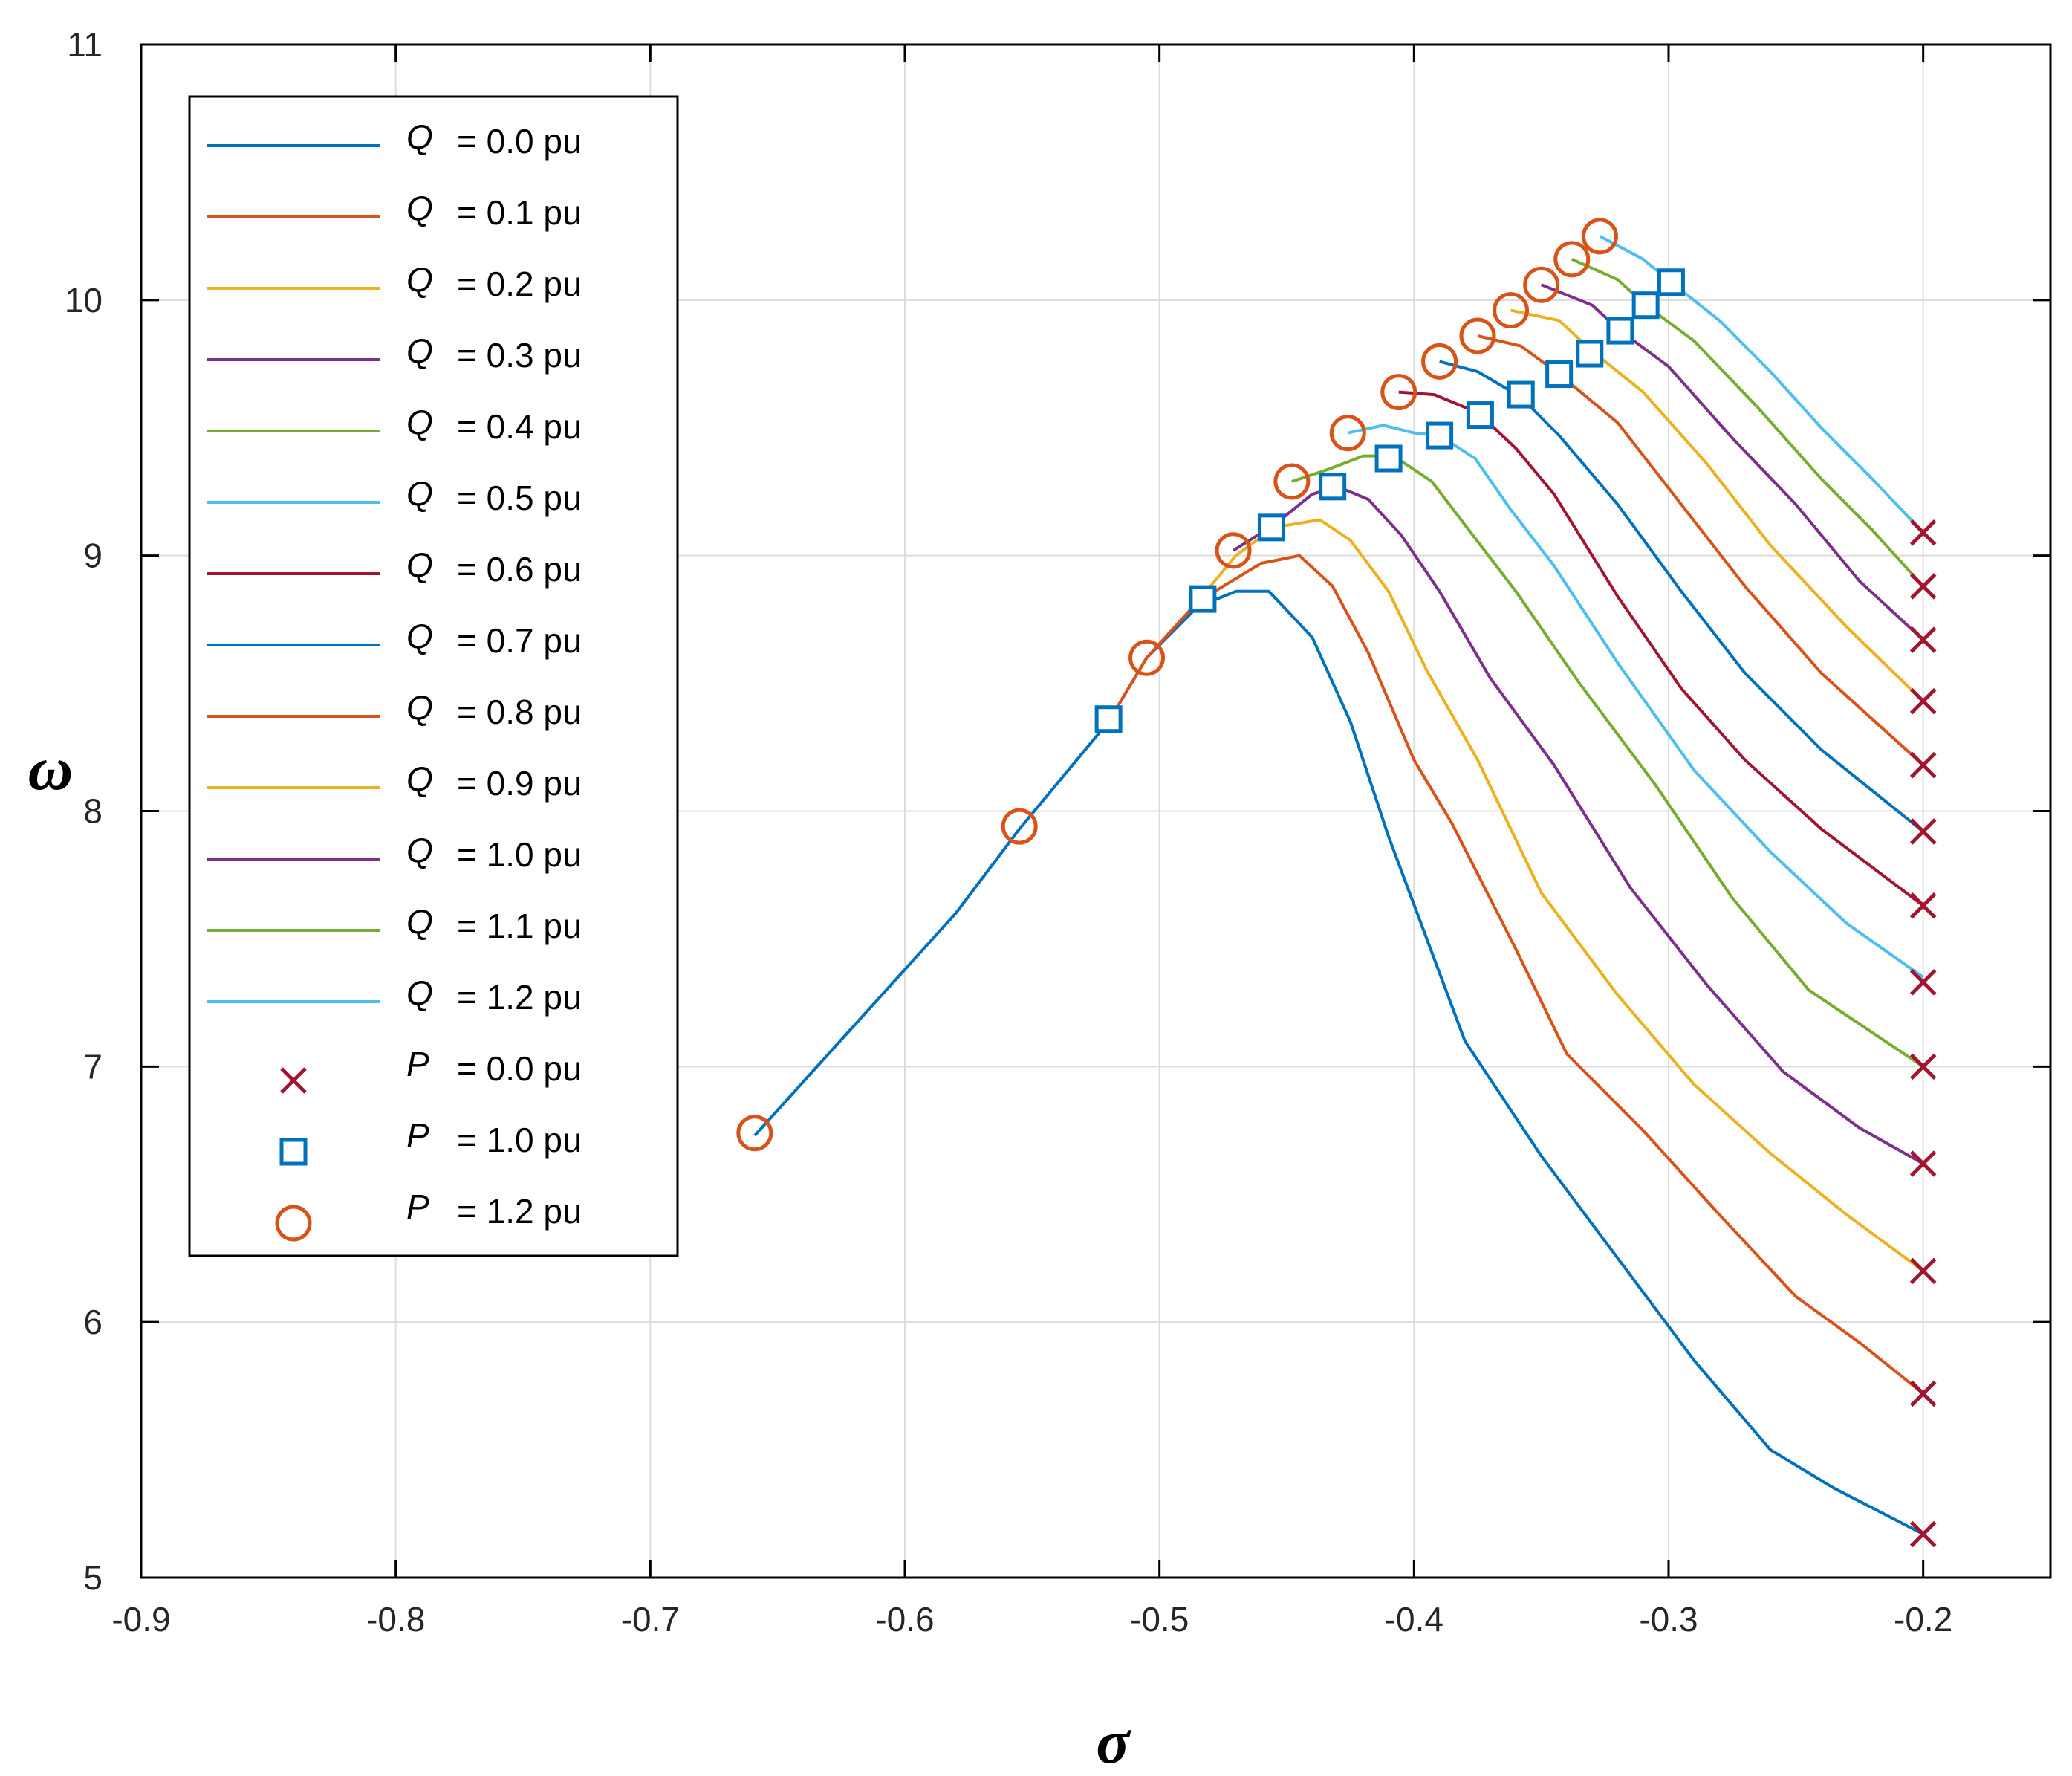 Image resolution: width=2072 pixels, height=1776 pixels. I want to click on legend-label: = 0.3 pu, so click(519, 355).